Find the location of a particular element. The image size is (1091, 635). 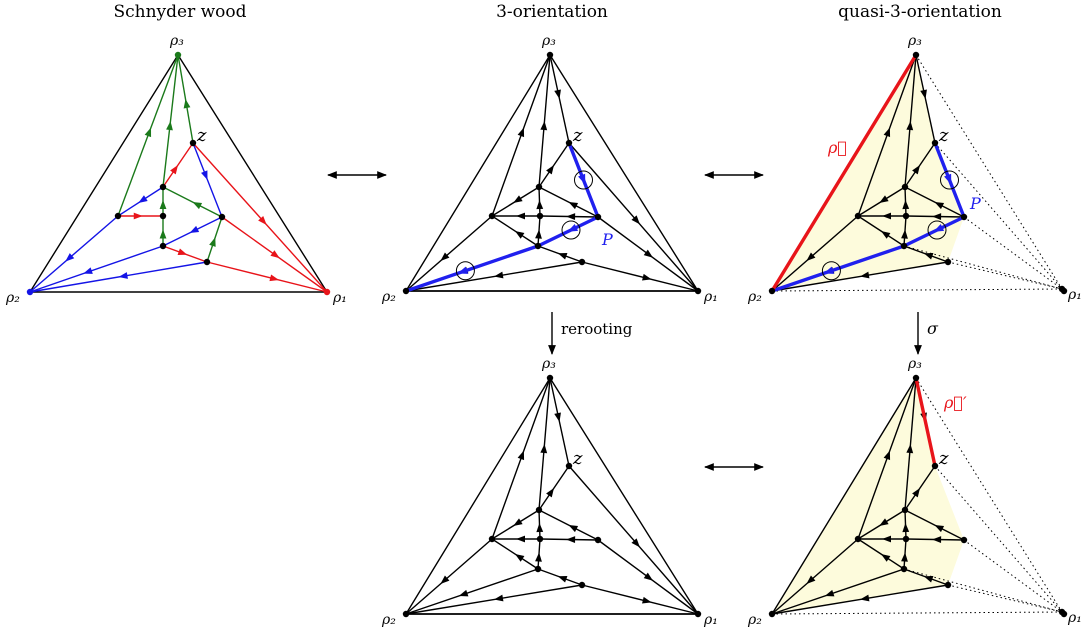

rerooted-orientation-edge-e-r2-head is located at coordinates (463, 593).